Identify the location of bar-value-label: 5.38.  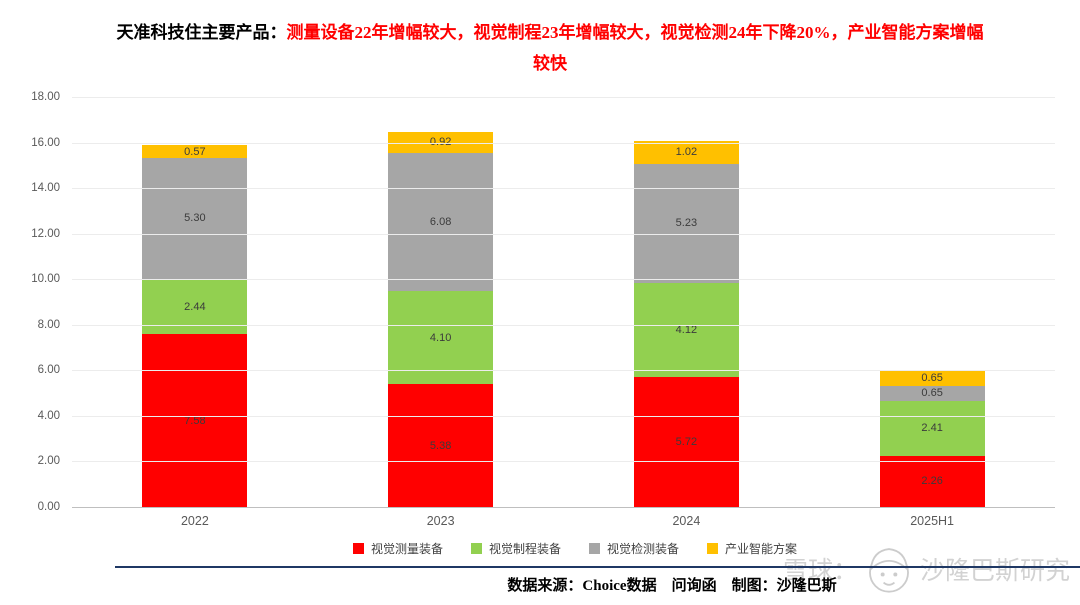
(440, 445).